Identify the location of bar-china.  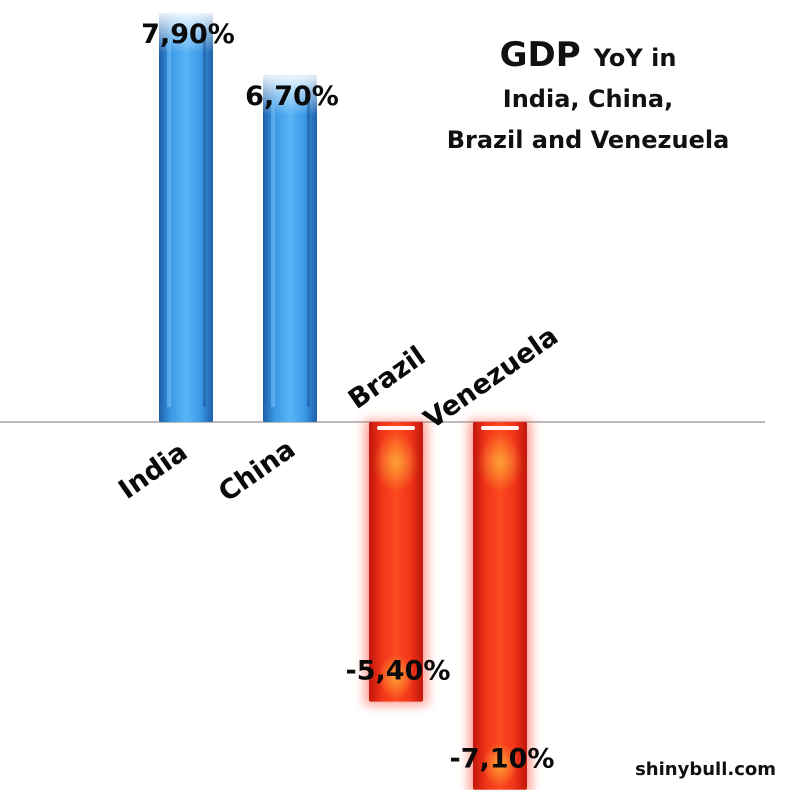
(290, 248).